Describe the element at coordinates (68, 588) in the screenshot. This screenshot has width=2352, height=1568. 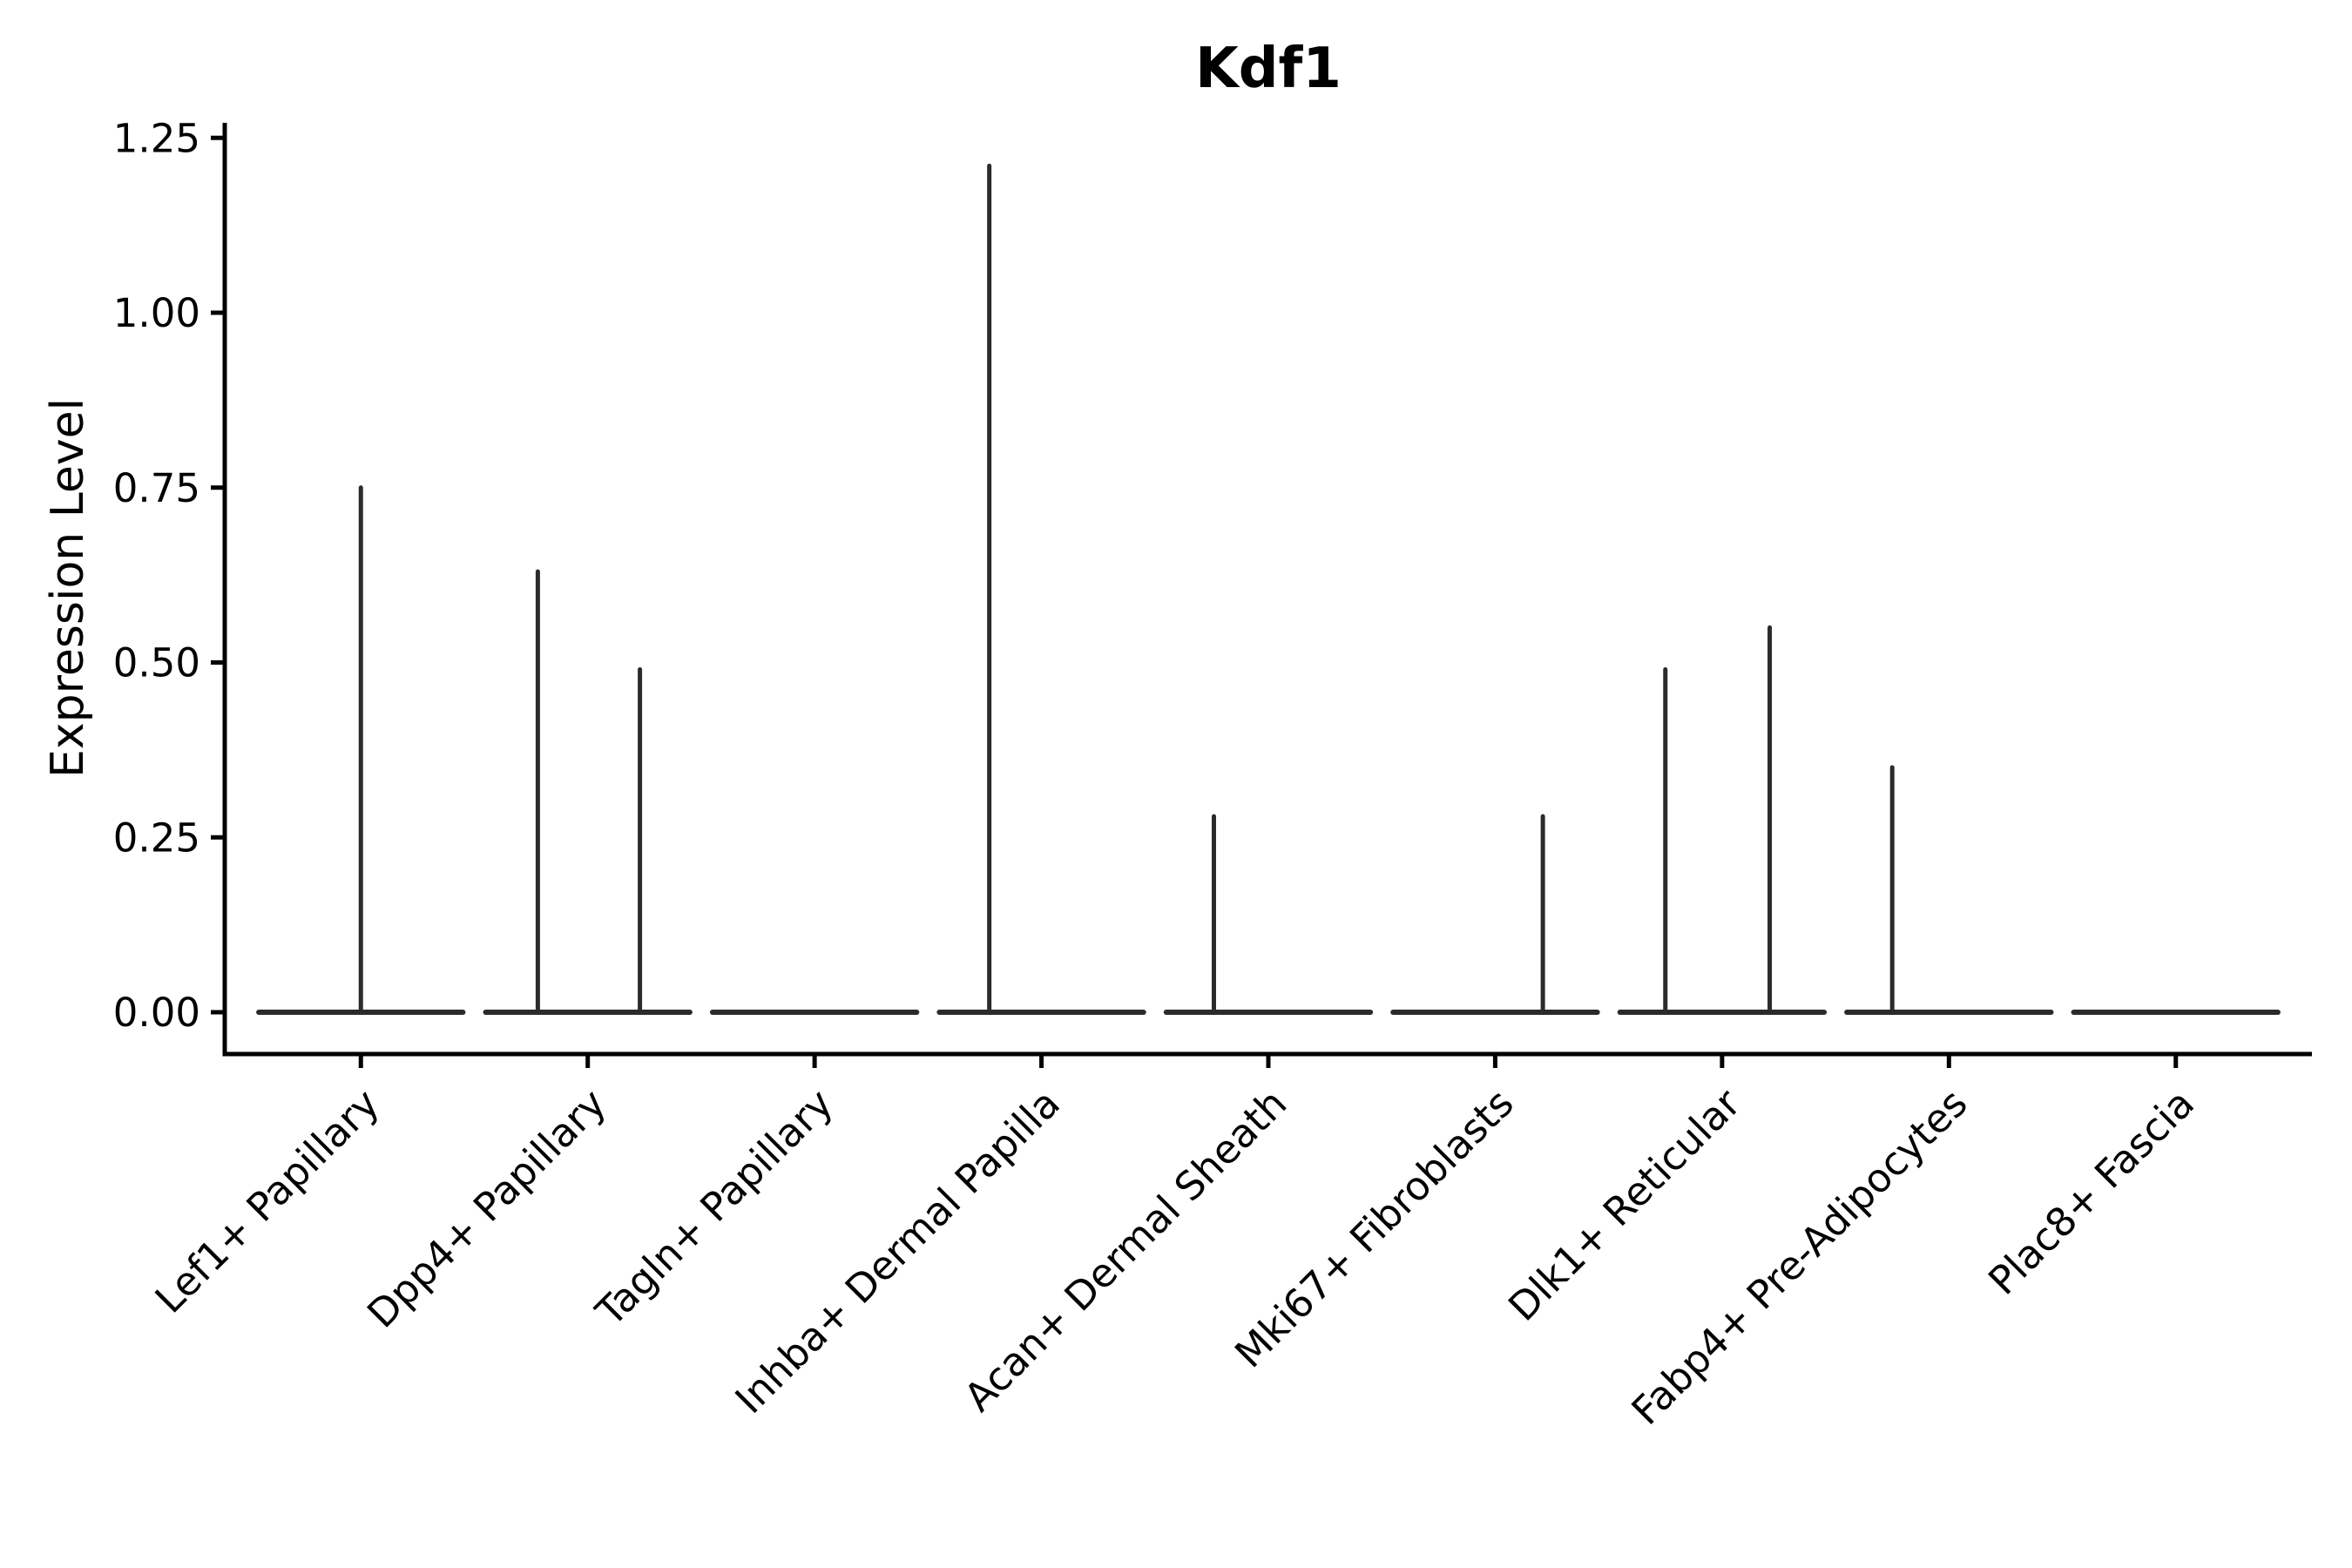
I see `y-axis-title: Expression Level` at that location.